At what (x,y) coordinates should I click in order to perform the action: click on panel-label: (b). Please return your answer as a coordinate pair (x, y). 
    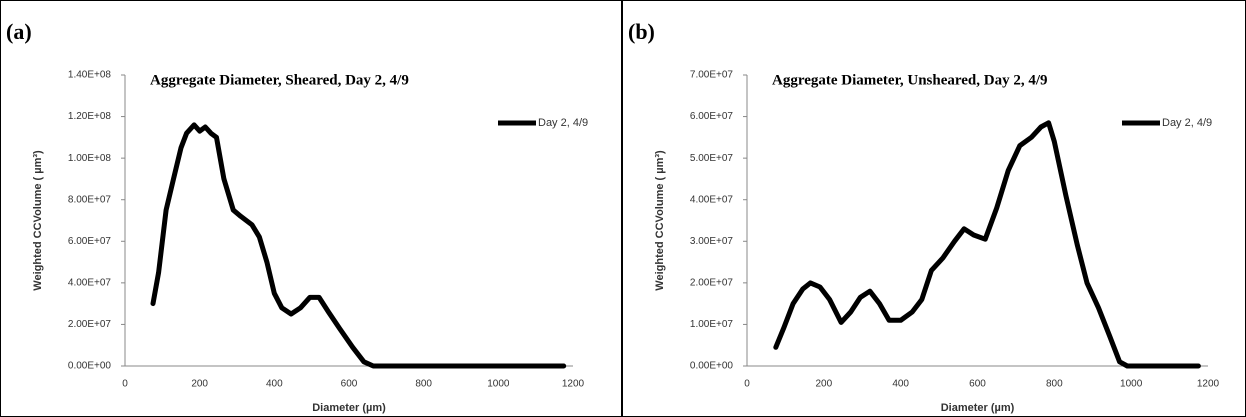
    Looking at the image, I should click on (641, 31).